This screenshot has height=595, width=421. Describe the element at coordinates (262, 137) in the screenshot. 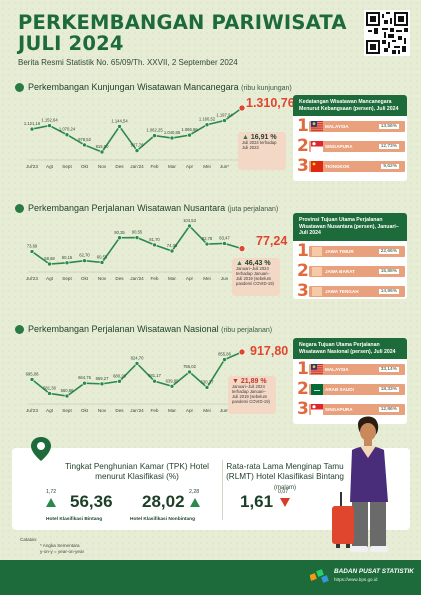

I see `section1-growth-pct: ▲ 16,91 %` at that location.